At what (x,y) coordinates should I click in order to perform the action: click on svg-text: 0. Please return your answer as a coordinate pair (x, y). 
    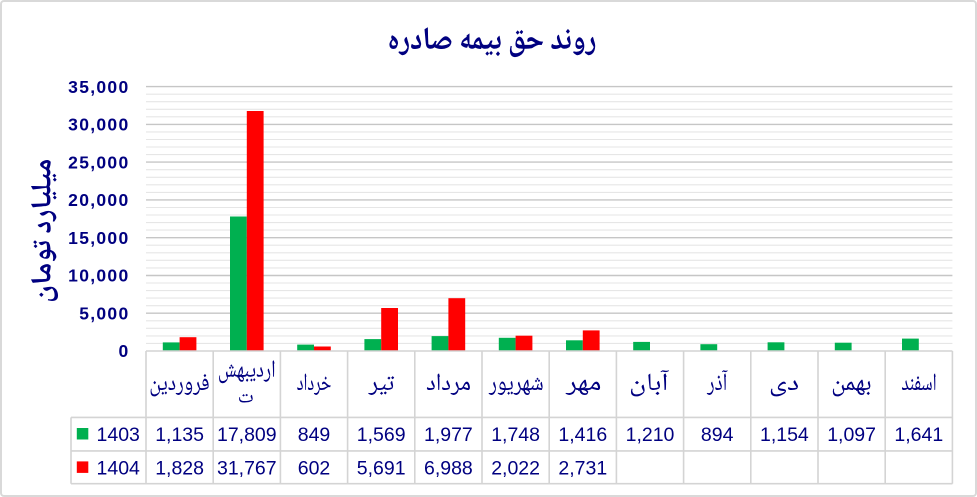
    Looking at the image, I should click on (123, 351).